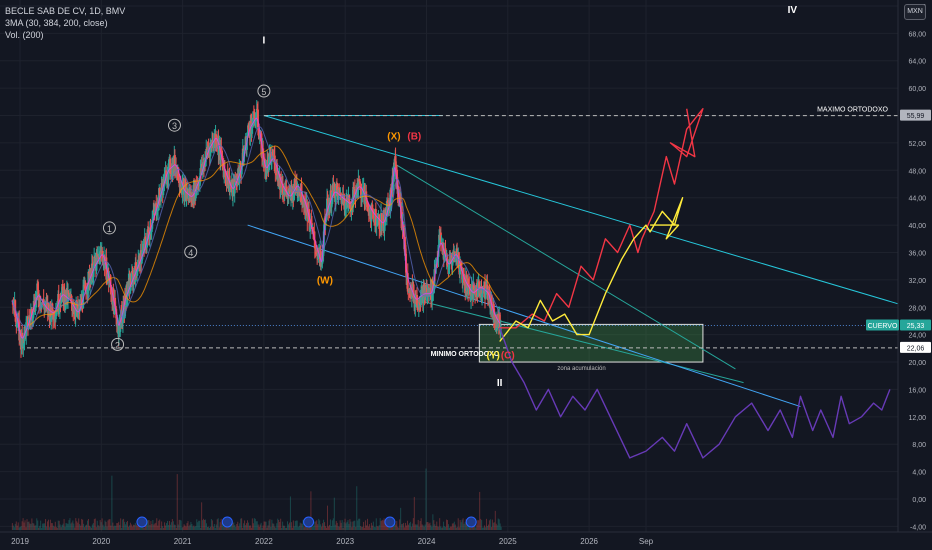  I want to click on y-tick-label: 44,00, so click(917, 199).